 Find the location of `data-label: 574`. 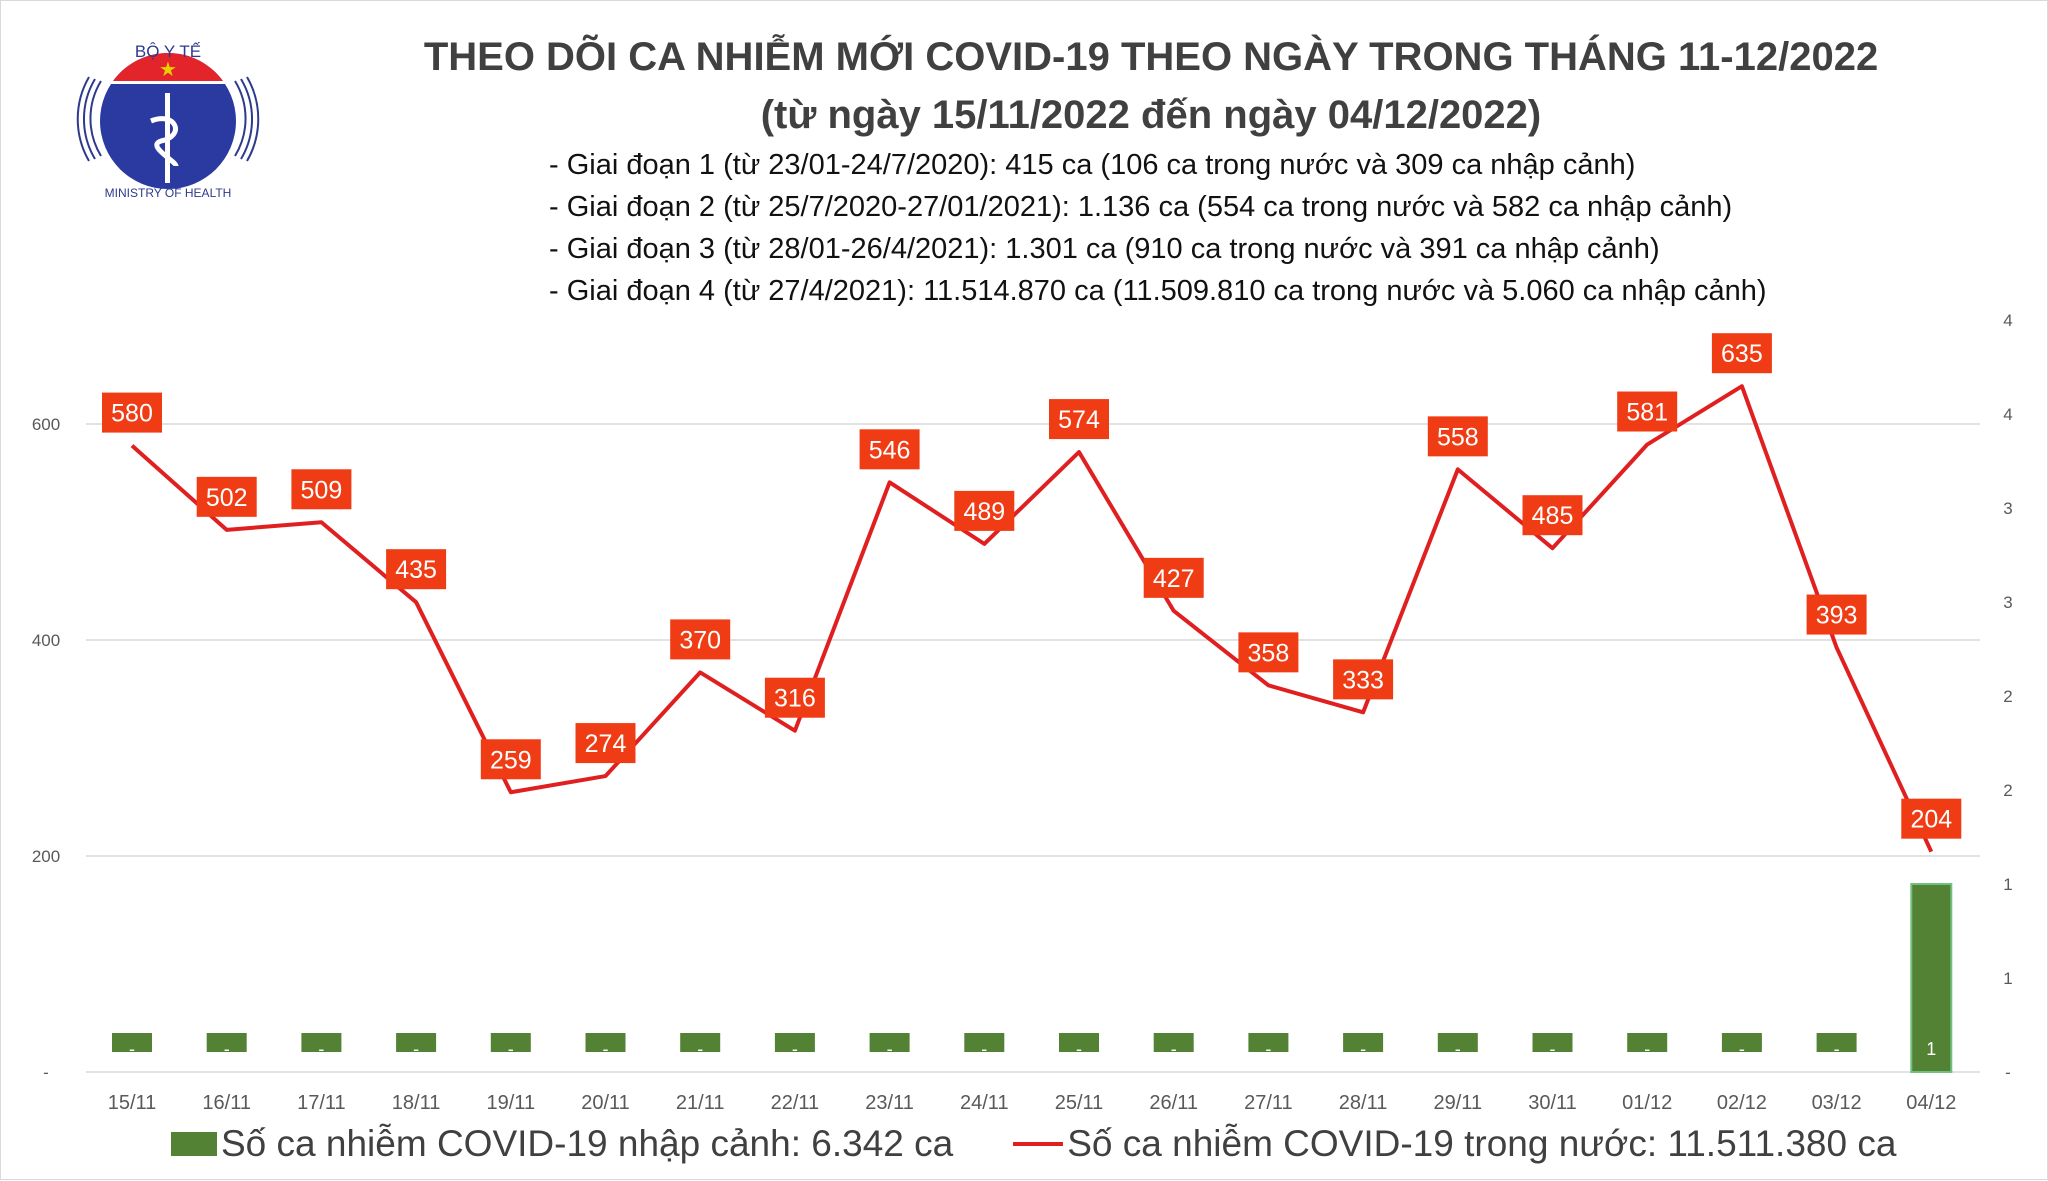

data-label: 574 is located at coordinates (1079, 420).